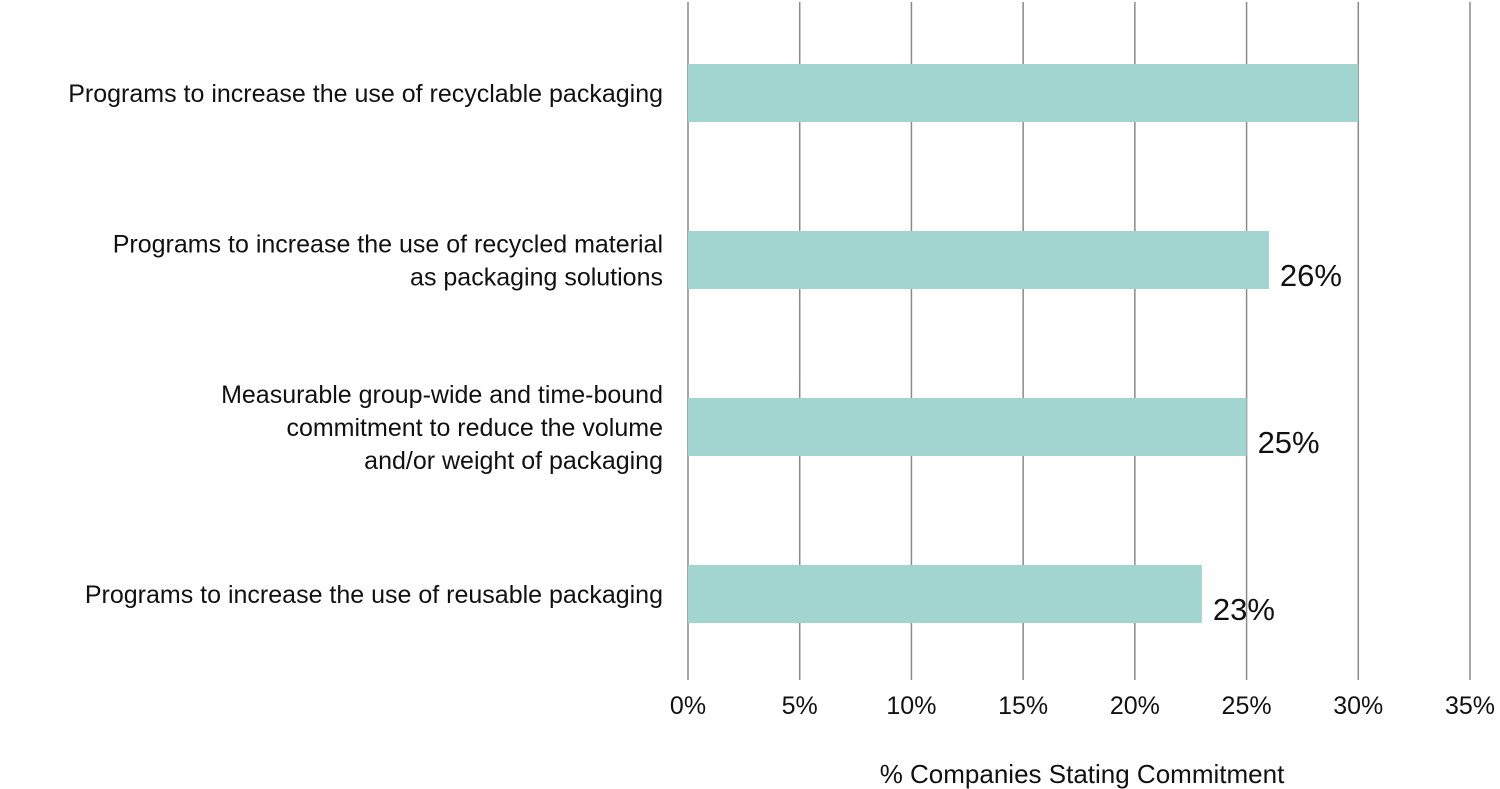  What do you see at coordinates (911, 706) in the screenshot?
I see `x-tick-label: 10%` at bounding box center [911, 706].